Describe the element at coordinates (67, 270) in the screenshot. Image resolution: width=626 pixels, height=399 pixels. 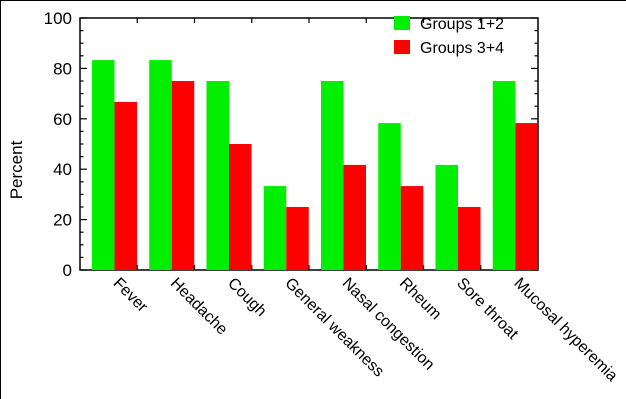
I see `y-tick-label: 0` at that location.